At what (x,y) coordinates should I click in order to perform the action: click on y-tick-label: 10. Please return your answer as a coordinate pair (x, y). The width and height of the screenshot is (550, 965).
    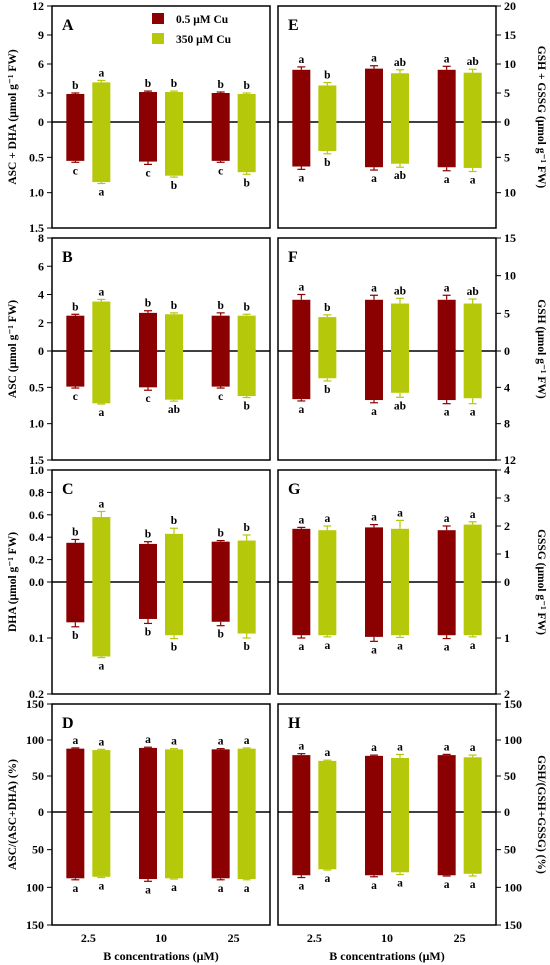
    Looking at the image, I should click on (510, 276).